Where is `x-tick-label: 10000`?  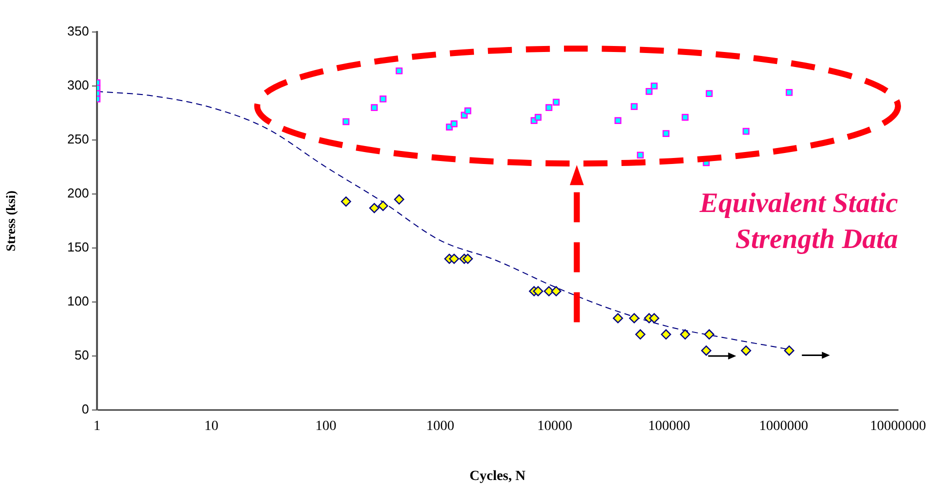
x-tick-label: 10000 is located at coordinates (554, 426).